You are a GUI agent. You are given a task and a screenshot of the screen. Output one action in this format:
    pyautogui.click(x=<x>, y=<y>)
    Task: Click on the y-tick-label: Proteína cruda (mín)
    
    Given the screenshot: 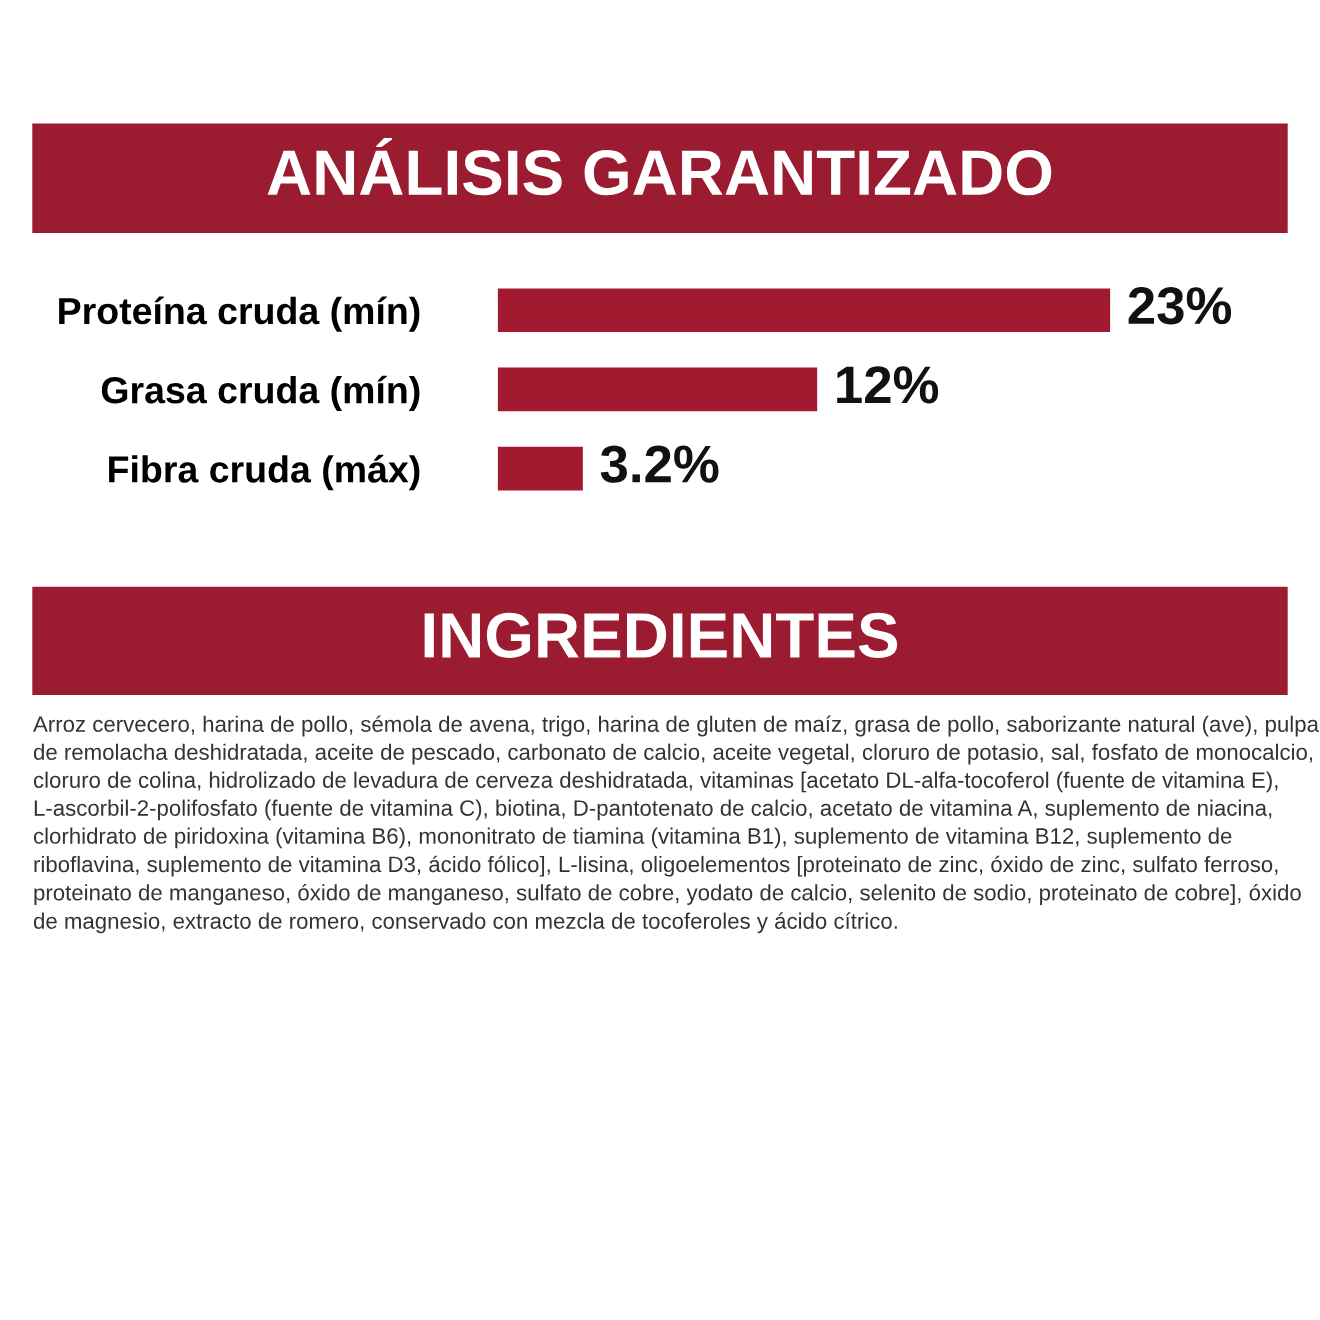 What is the action you would take?
    pyautogui.click(x=239, y=314)
    